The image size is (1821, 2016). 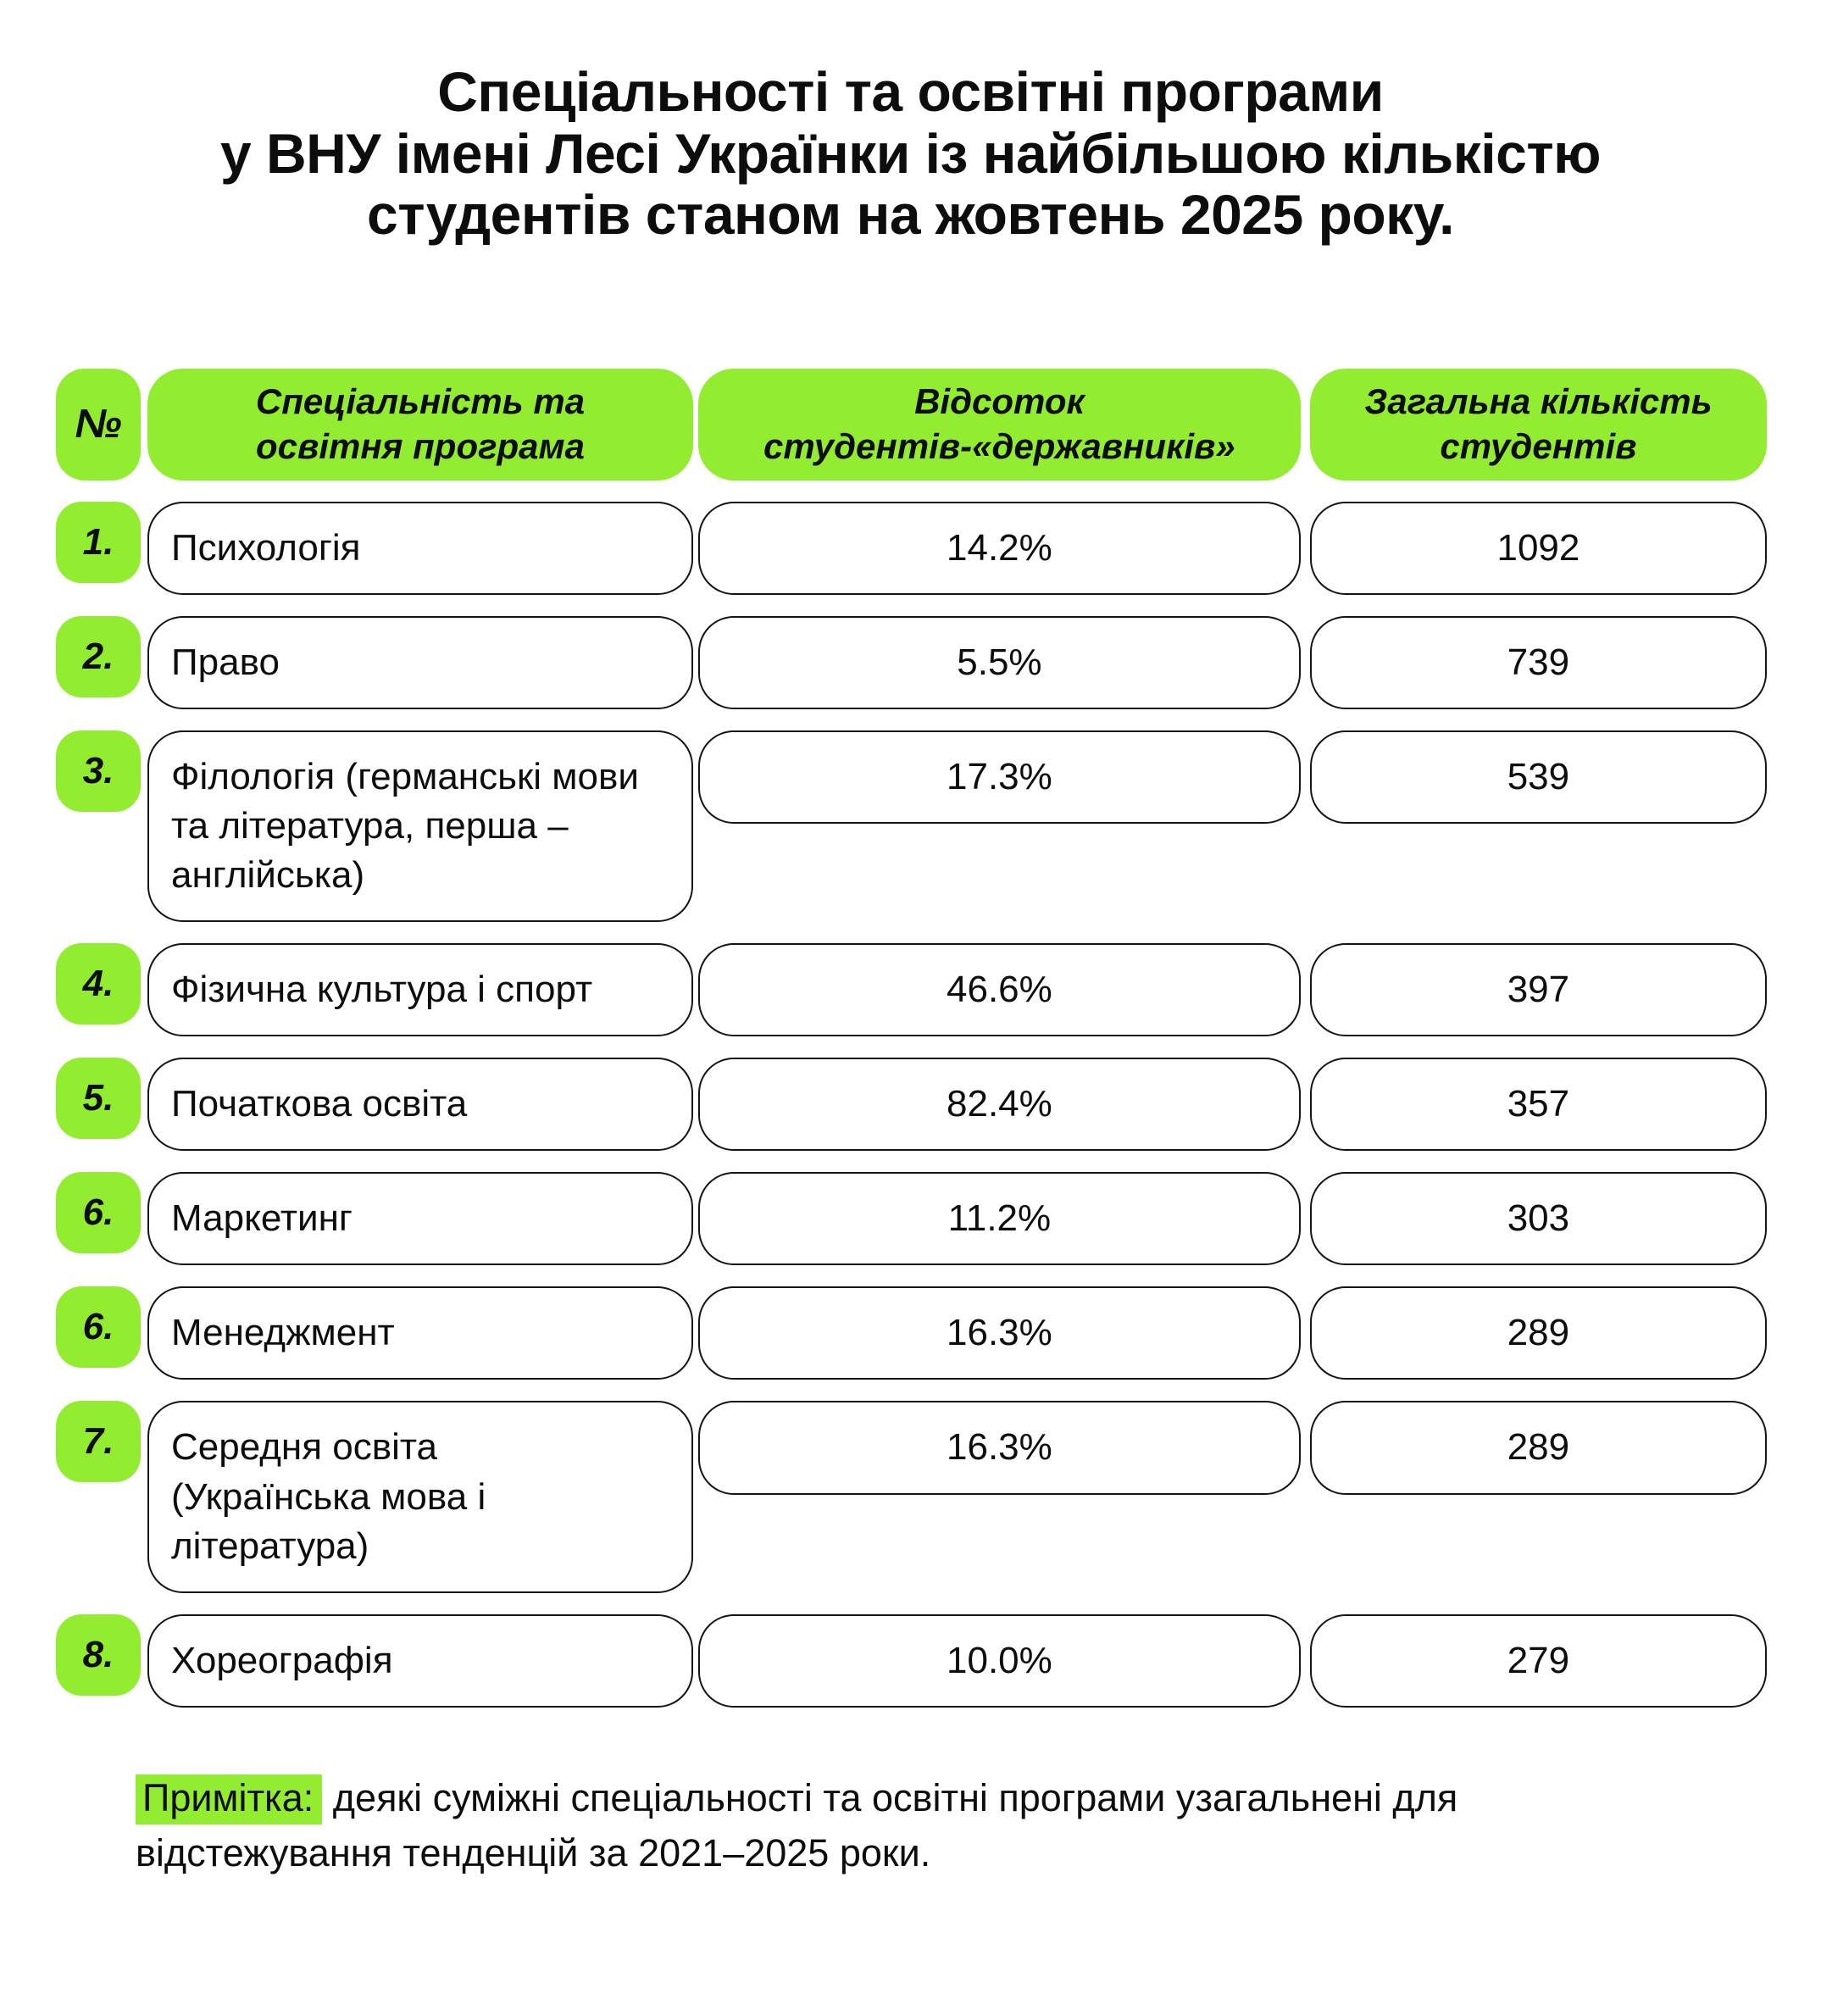 I want to click on title-line-3: студентів станом на жовтень 2025 року., so click(x=910, y=215).